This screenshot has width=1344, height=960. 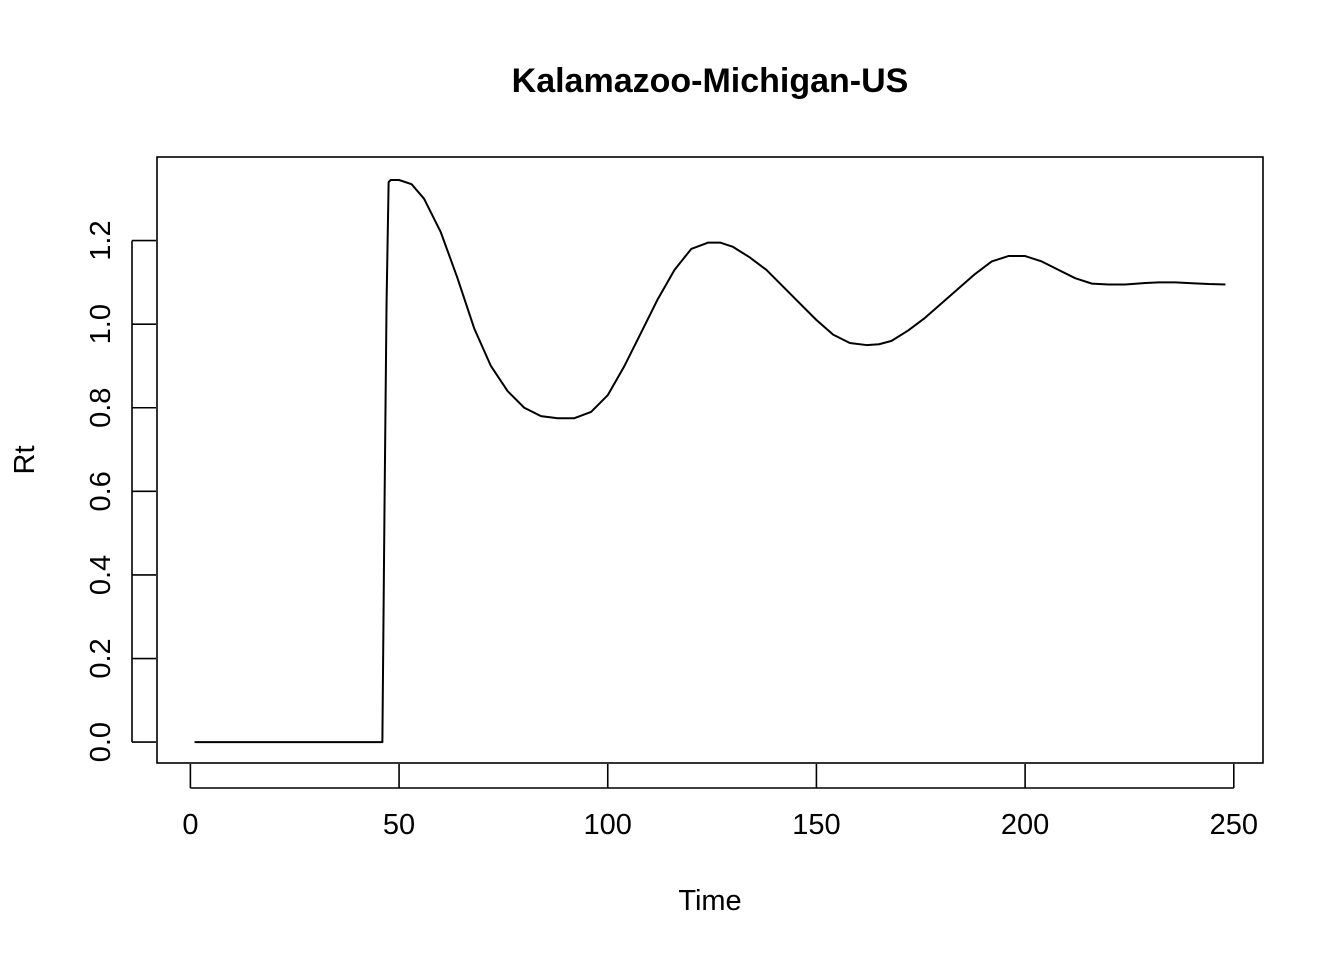 I want to click on x-tick-label: 100, so click(x=608, y=825).